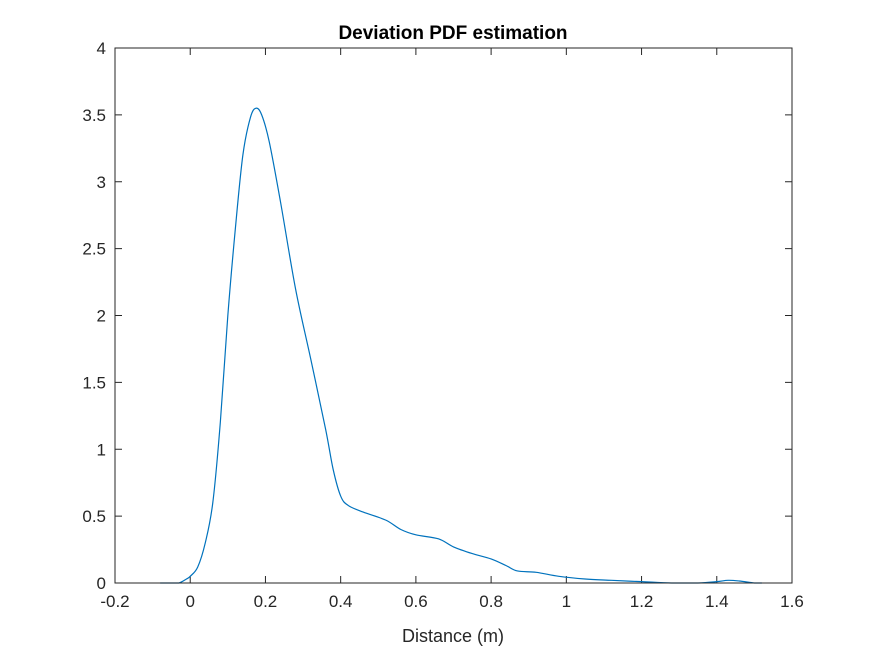  Describe the element at coordinates (416, 601) in the screenshot. I see `x-tick-label: 0.6` at that location.